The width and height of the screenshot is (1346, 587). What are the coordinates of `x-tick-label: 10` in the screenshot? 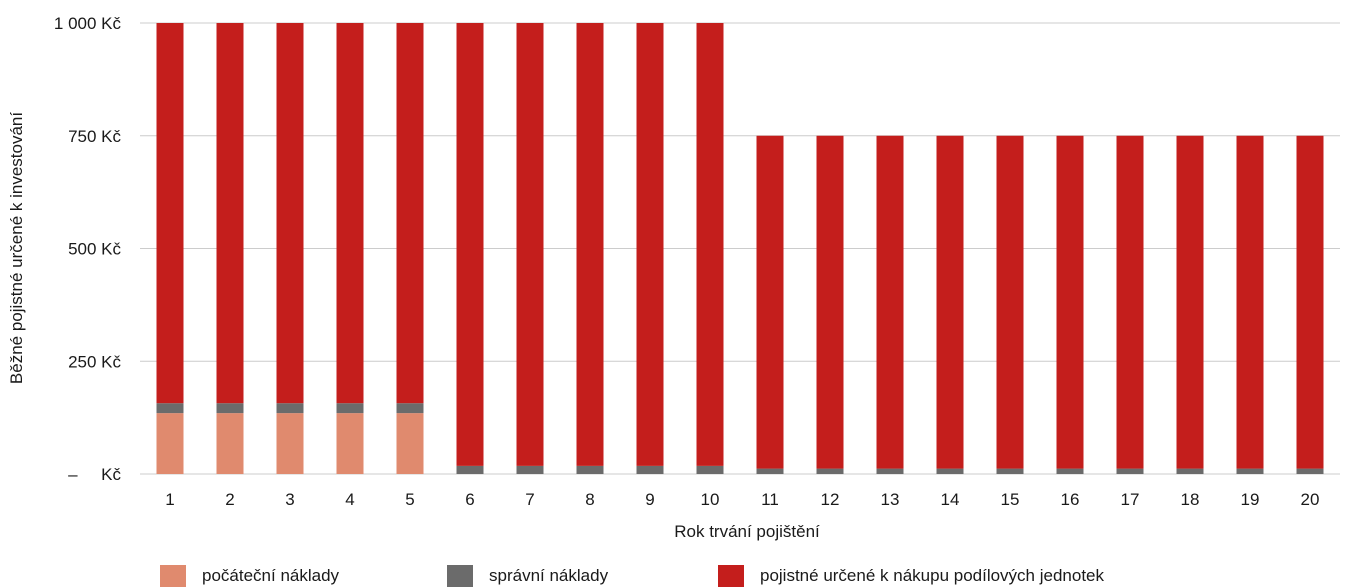 It's located at (710, 499).